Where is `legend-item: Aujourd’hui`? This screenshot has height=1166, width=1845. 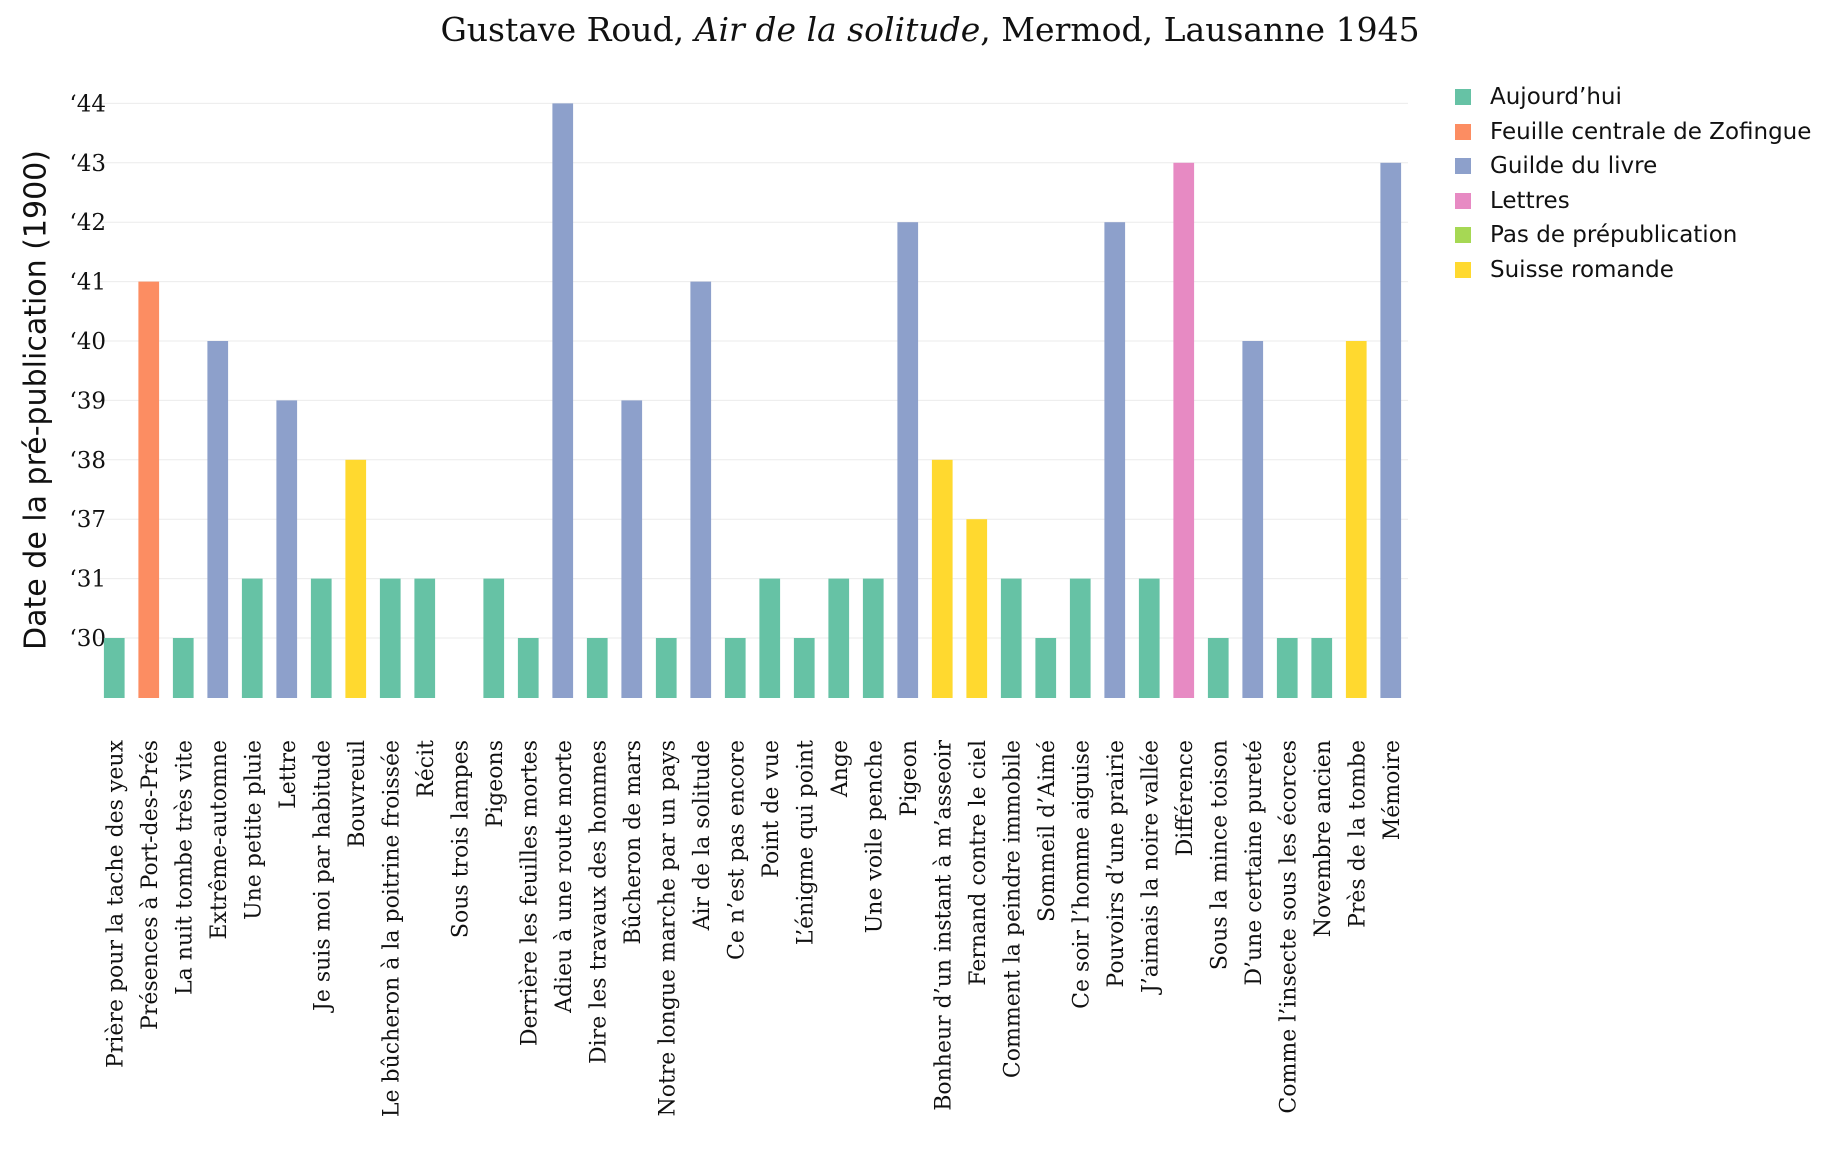
legend-item: Aujourd’hui is located at coordinates (1633, 97).